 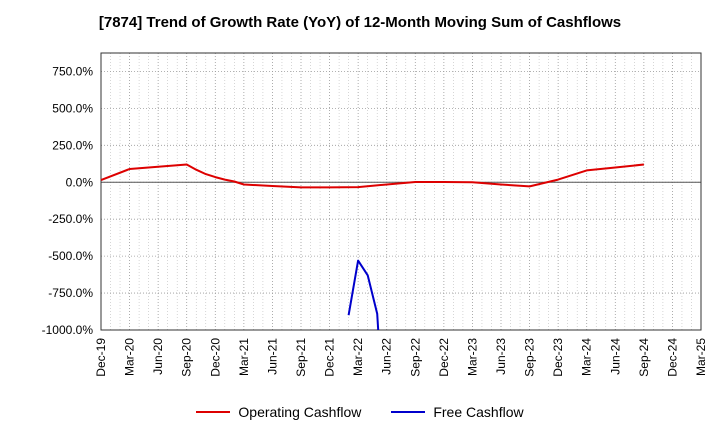 What do you see at coordinates (587, 357) in the screenshot?
I see `x-tick-label: Mar-24` at bounding box center [587, 357].